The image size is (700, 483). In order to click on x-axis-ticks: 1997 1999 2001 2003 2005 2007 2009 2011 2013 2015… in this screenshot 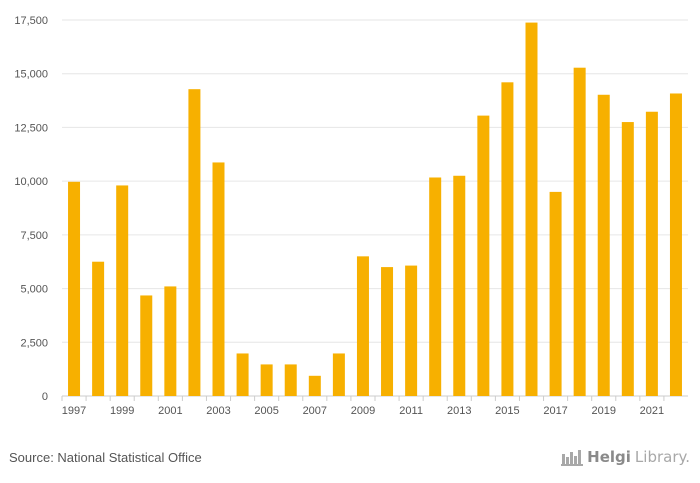, I will do `click(363, 406)`.